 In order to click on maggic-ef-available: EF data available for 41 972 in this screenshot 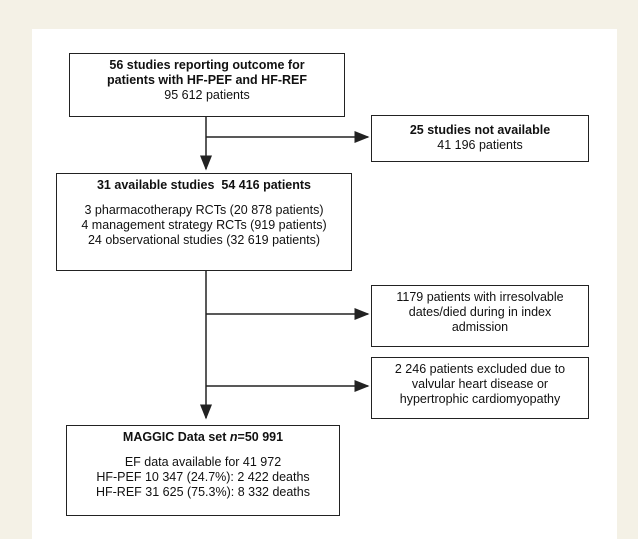, I will do `click(203, 462)`.